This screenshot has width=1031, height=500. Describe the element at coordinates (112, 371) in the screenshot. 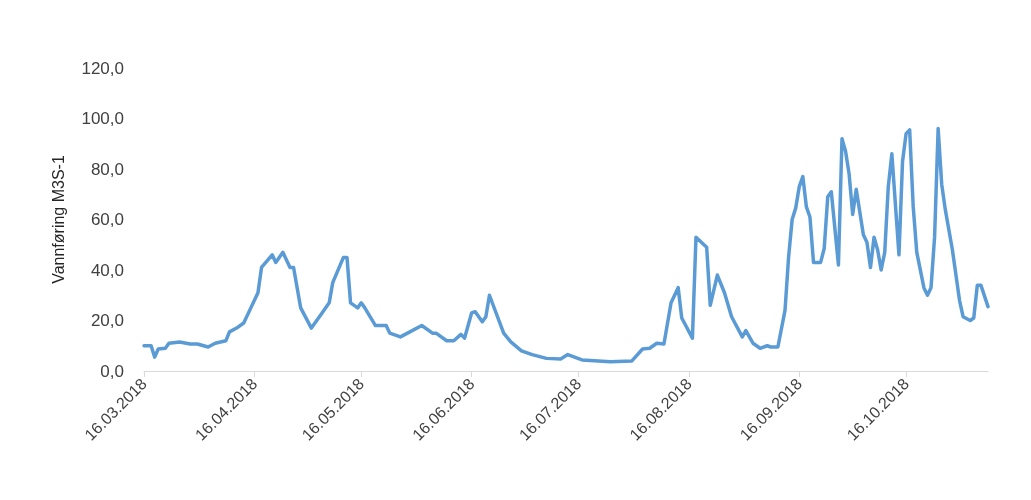

I see `y-tick-label: 0,0` at that location.